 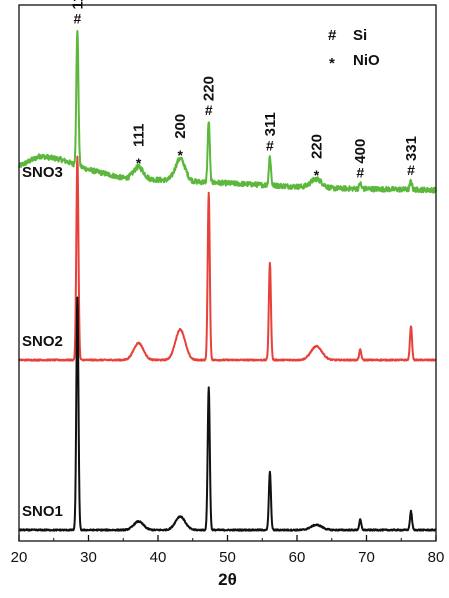 I want to click on legend-label-nio: NiO, so click(x=366, y=60).